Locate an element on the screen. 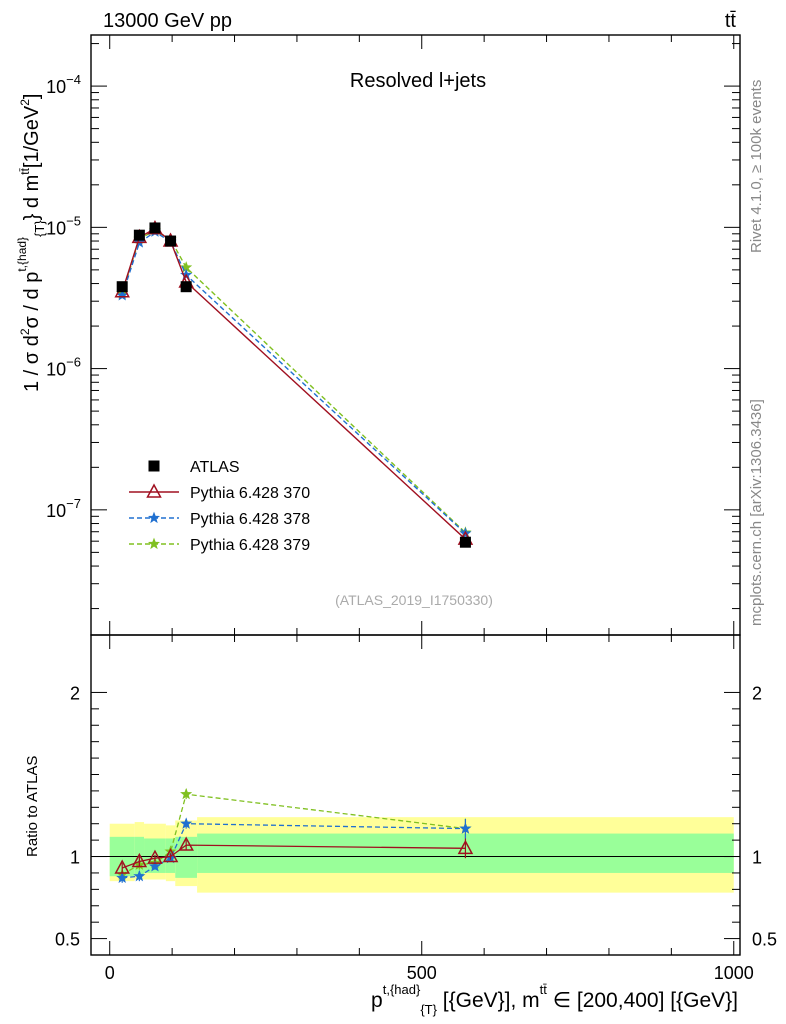 Image resolution: width=786 pixels, height=1024 pixels. ratio-series-layer is located at coordinates (294, 835).